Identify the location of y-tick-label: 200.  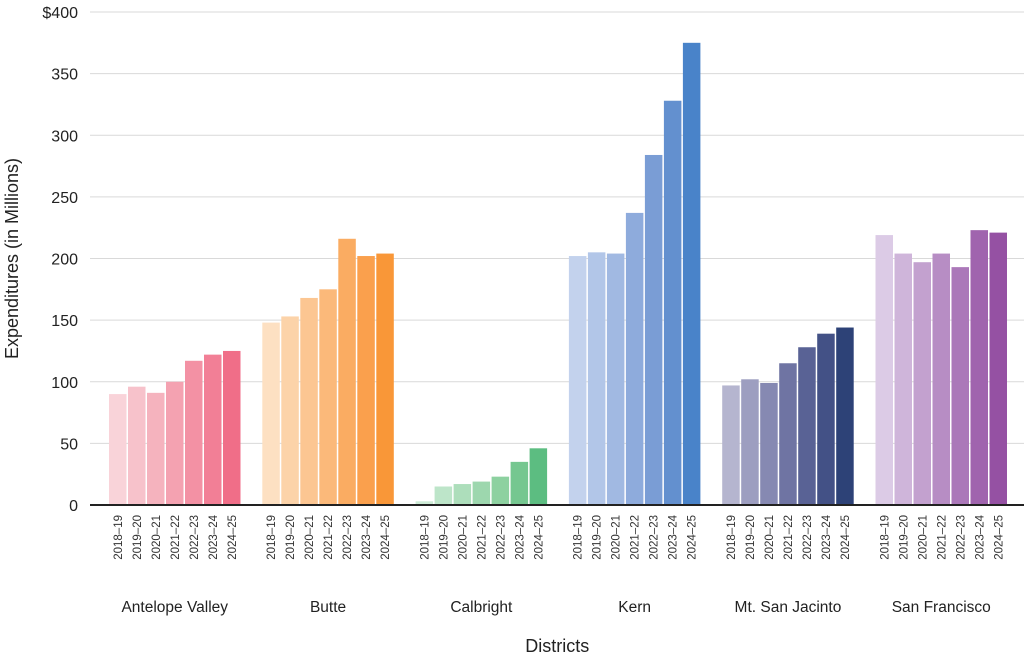
(64, 260).